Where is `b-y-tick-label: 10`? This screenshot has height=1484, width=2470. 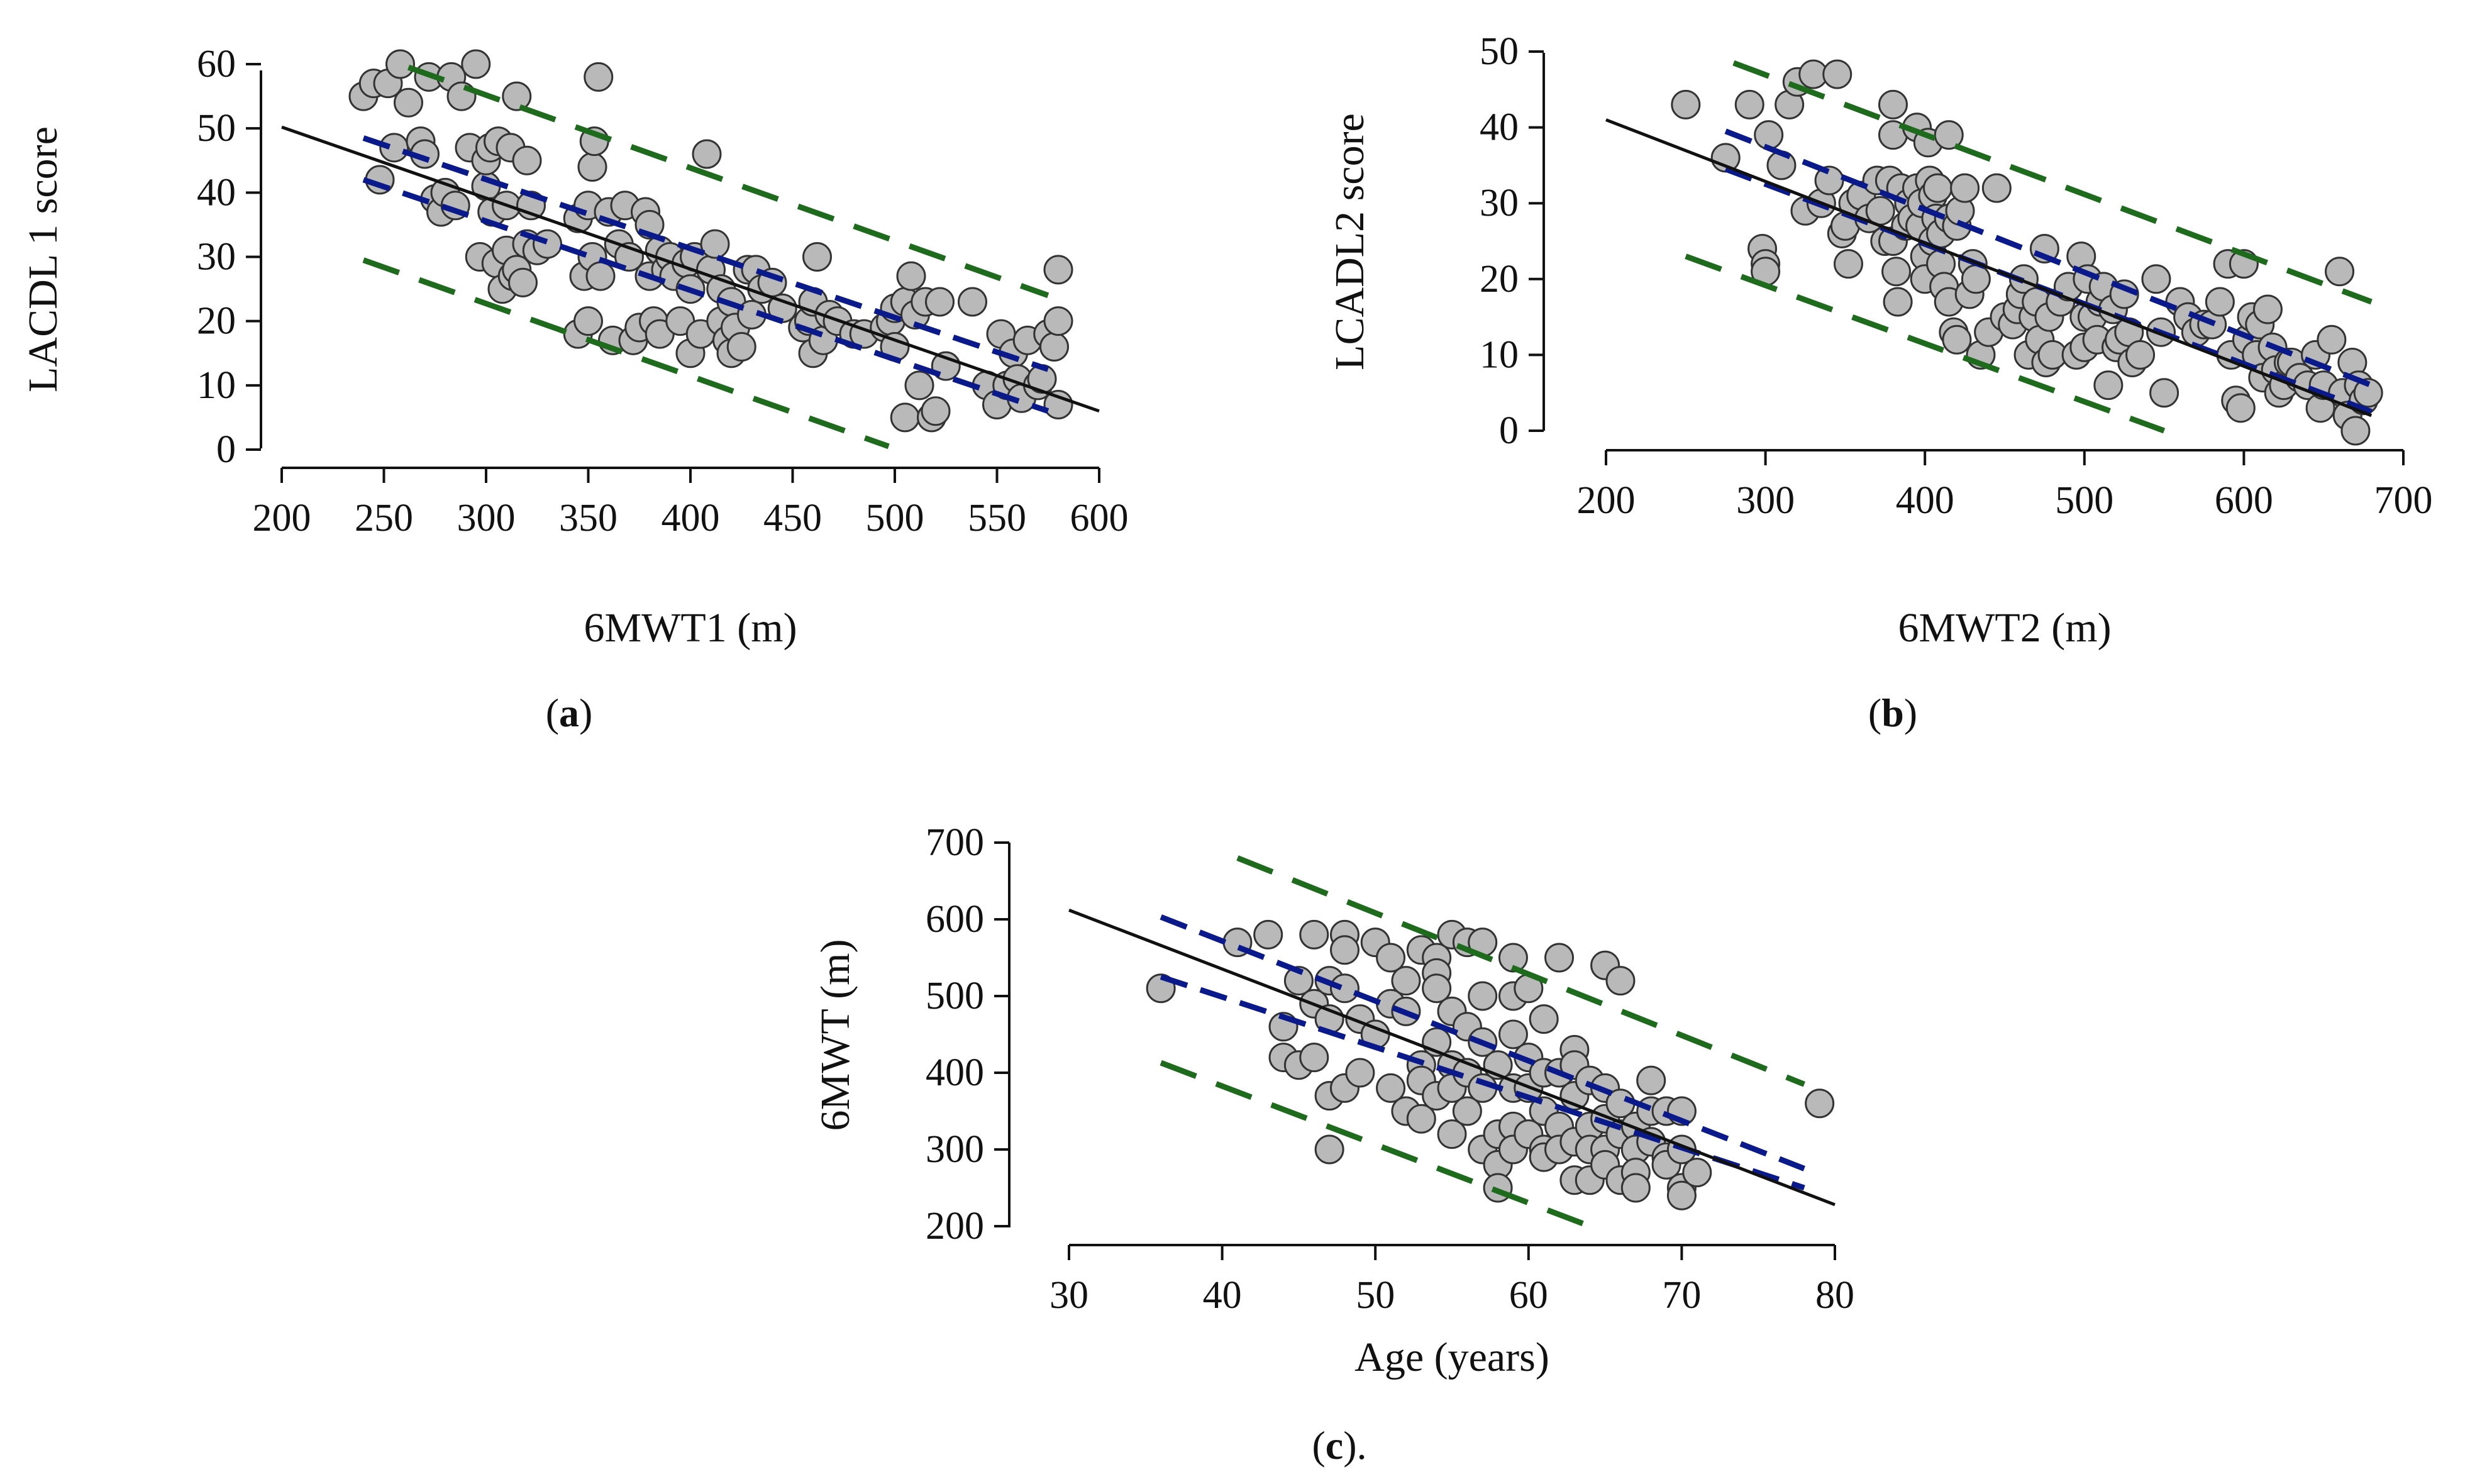
b-y-tick-label: 10 is located at coordinates (1499, 354).